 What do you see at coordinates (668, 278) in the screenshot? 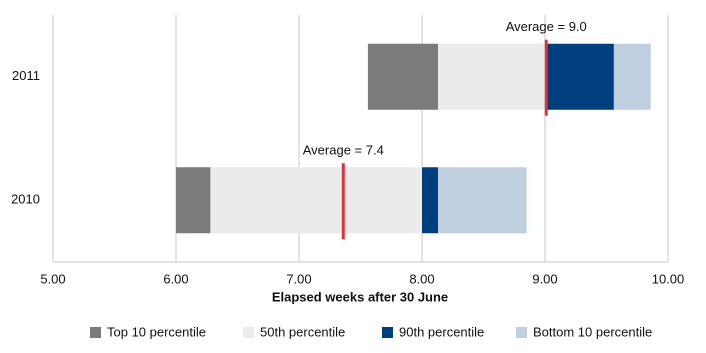
I see `x-tick-label: 10.00` at bounding box center [668, 278].